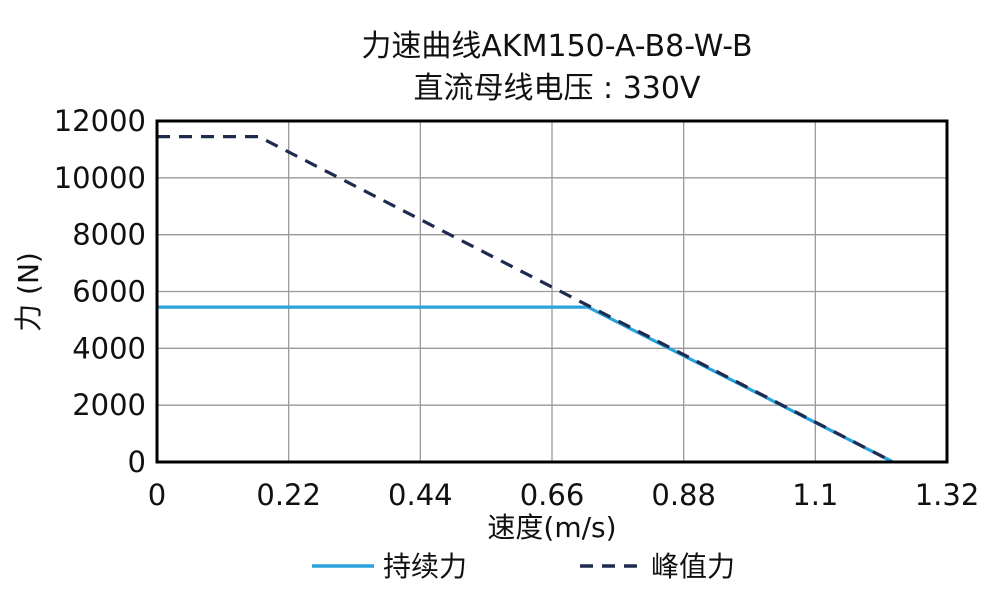  Describe the element at coordinates (815, 495) in the screenshot. I see `x-tick-label: 1.1` at that location.